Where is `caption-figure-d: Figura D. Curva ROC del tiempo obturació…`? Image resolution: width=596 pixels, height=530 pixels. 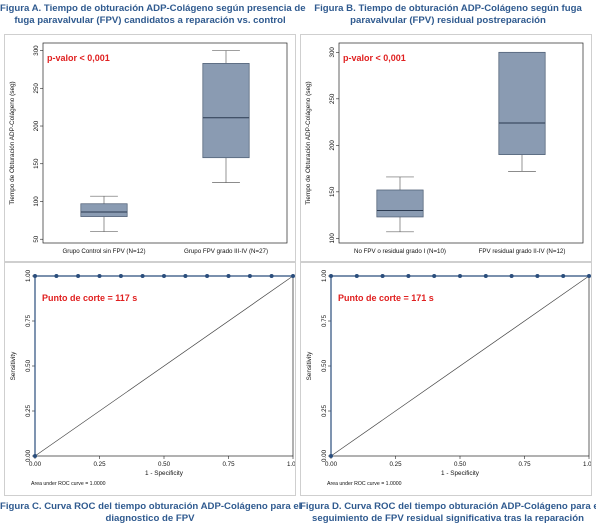
caption-figure-d: Figura D. Curva ROC del tiempo obturació… is located at coordinates (448, 512).